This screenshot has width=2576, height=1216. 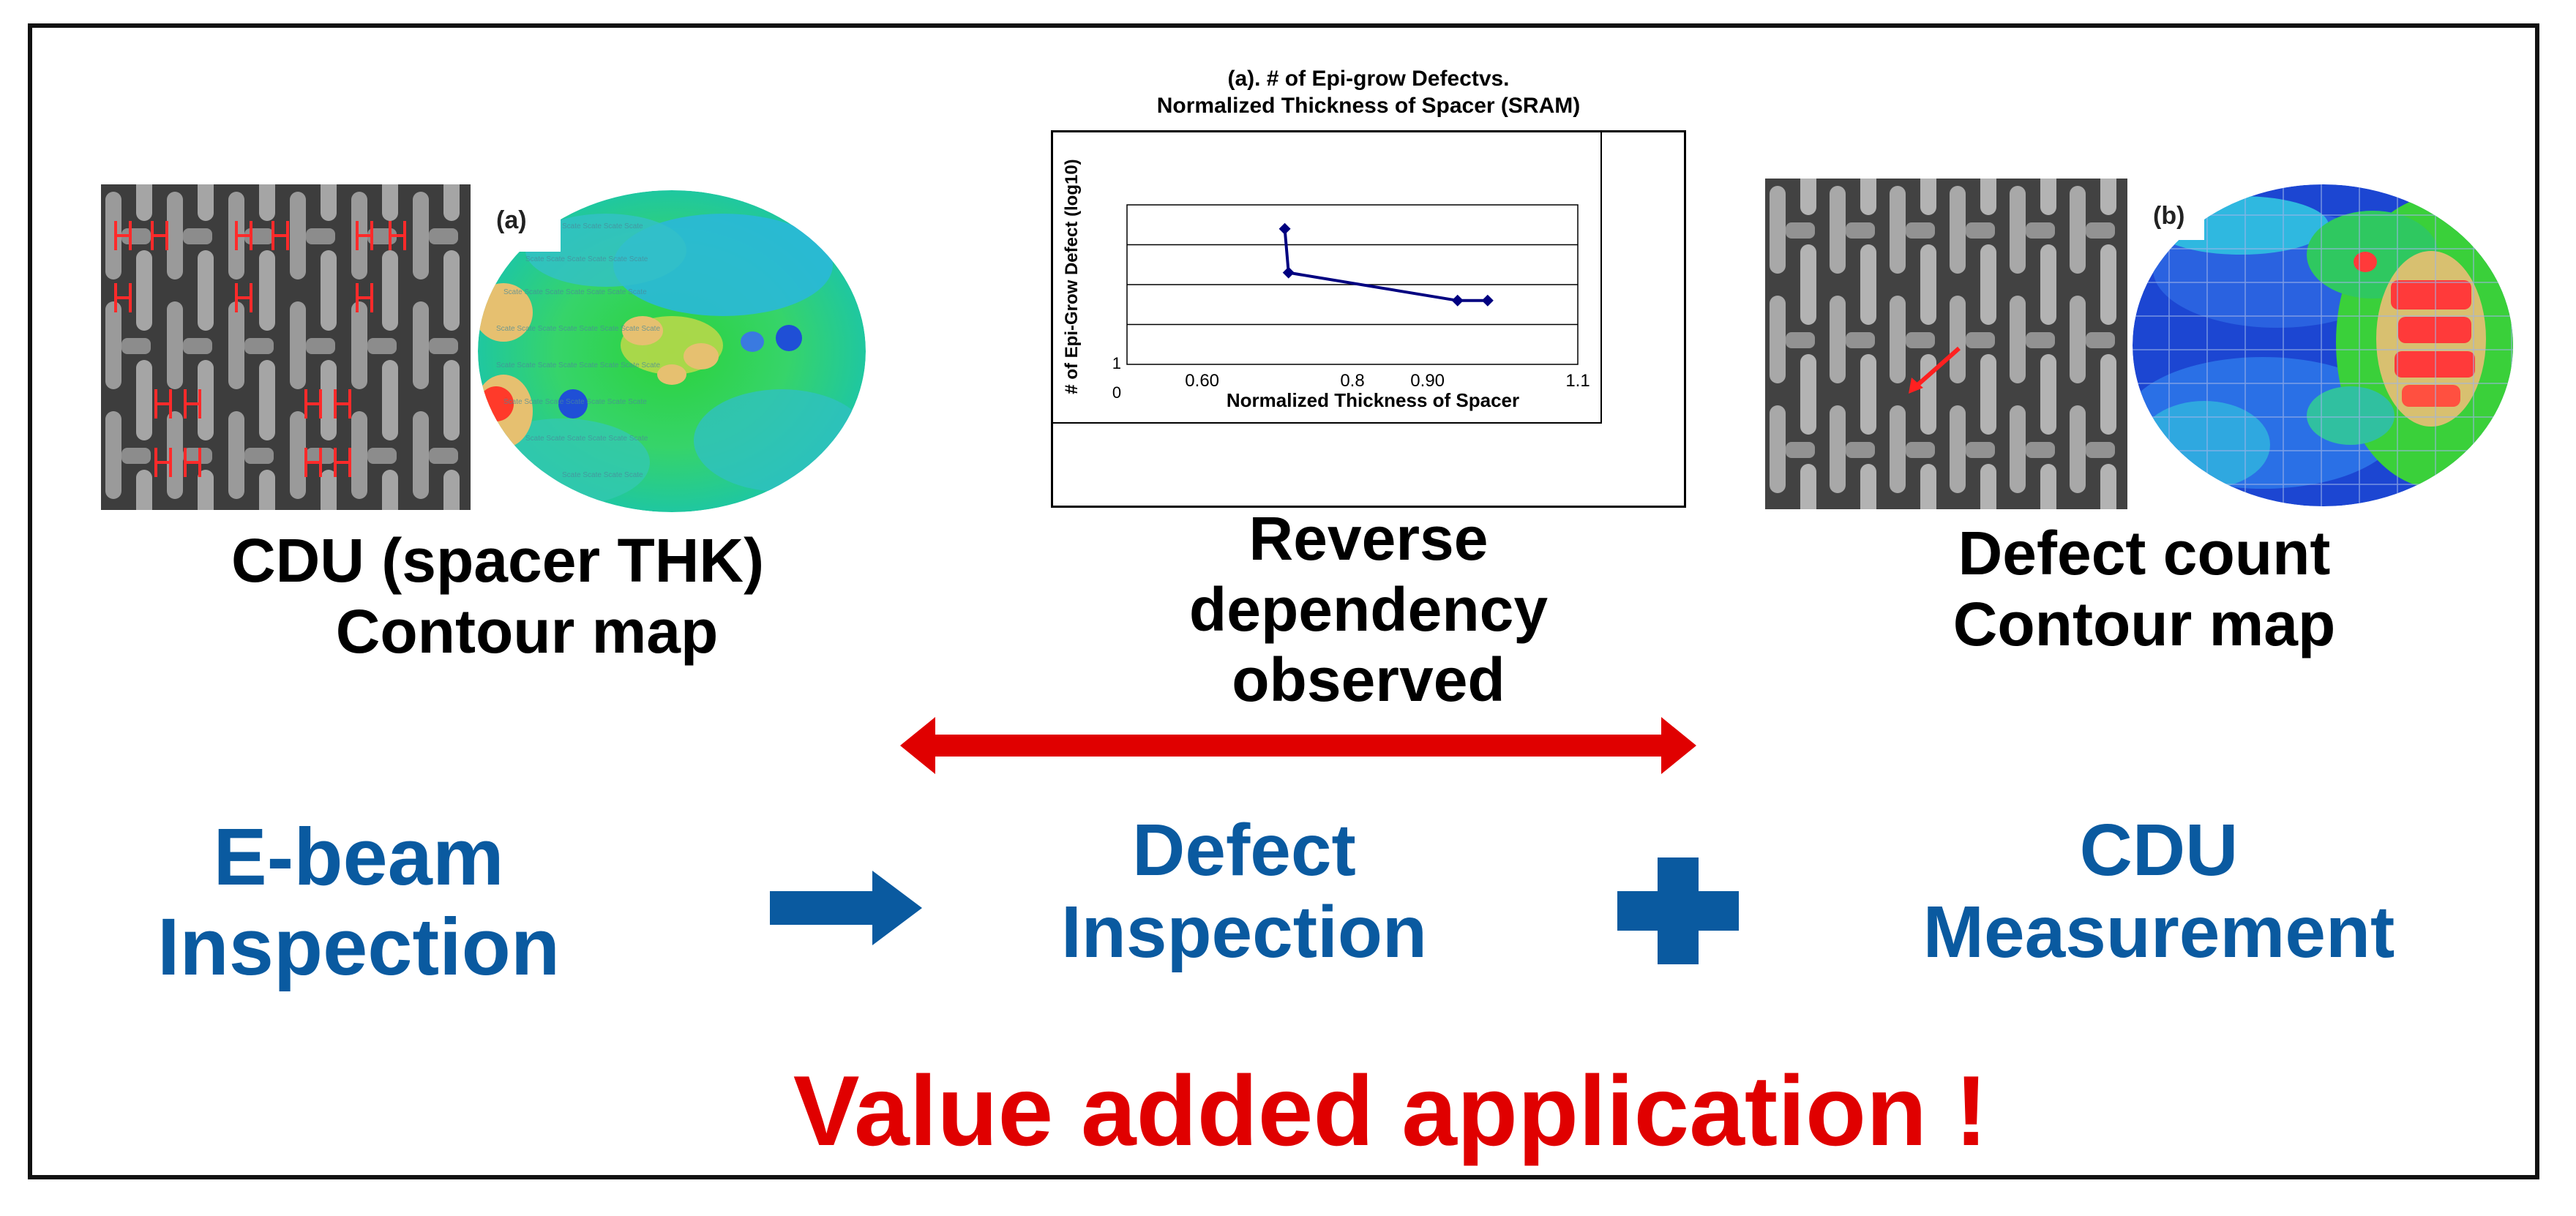 I want to click on chart-y-ticks: 10, so click(x=1116, y=378).